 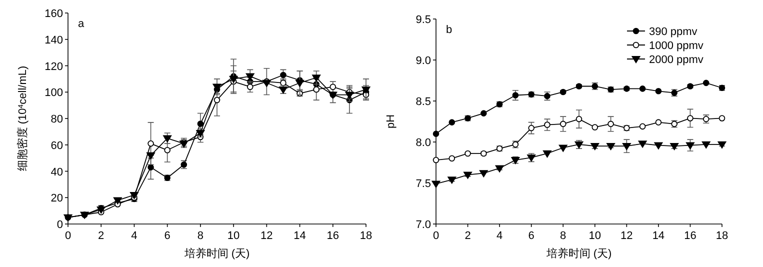 What do you see at coordinates (423, 102) in the screenshot?
I see `y-tick-label: 8.5` at bounding box center [423, 102].